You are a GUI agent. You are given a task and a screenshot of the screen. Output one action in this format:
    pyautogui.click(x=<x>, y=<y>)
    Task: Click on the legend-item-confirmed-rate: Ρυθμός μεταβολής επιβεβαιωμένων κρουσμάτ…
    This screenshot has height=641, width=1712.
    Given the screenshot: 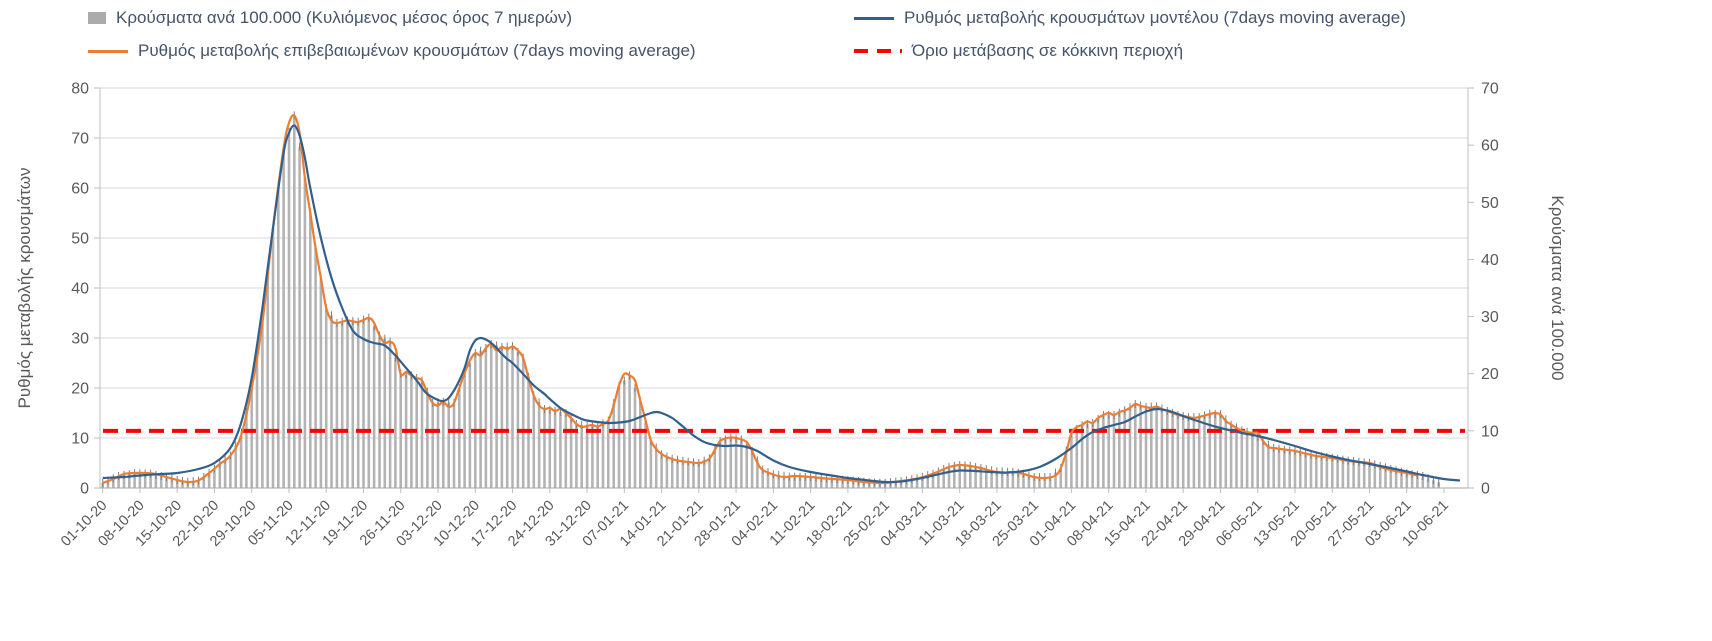 What is the action you would take?
    pyautogui.click(x=471, y=51)
    